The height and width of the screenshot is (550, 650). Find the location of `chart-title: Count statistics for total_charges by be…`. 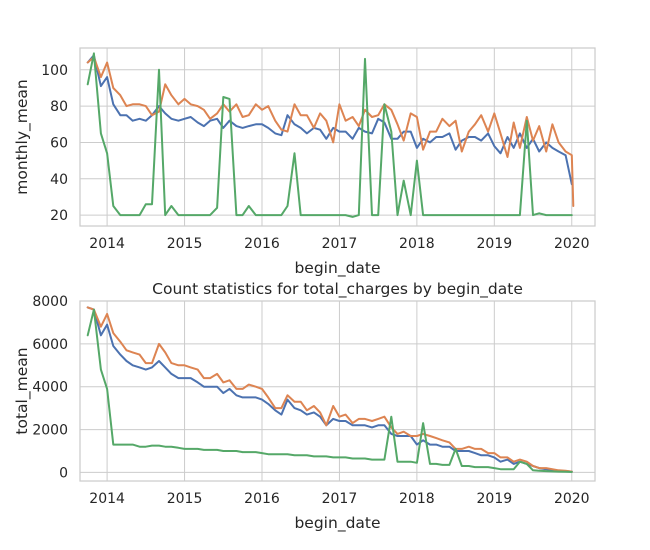

chart-title: Count statistics for total_charges by be… is located at coordinates (337, 289).